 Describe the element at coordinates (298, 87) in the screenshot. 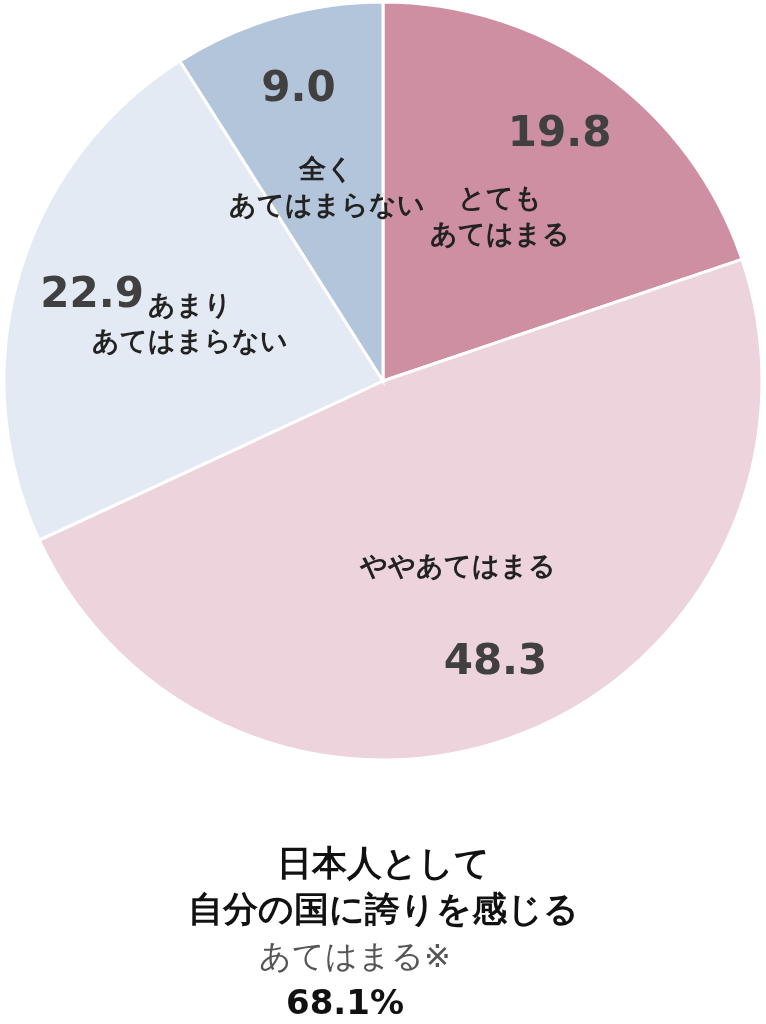

I see `data-label: 9.0` at that location.